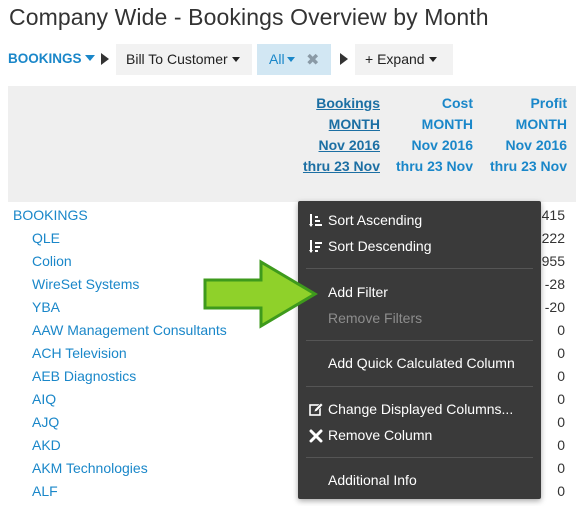 Image resolution: width=576 pixels, height=506 pixels. What do you see at coordinates (288, 238) in the screenshot?
I see `table-row: QLE 222` at bounding box center [288, 238].